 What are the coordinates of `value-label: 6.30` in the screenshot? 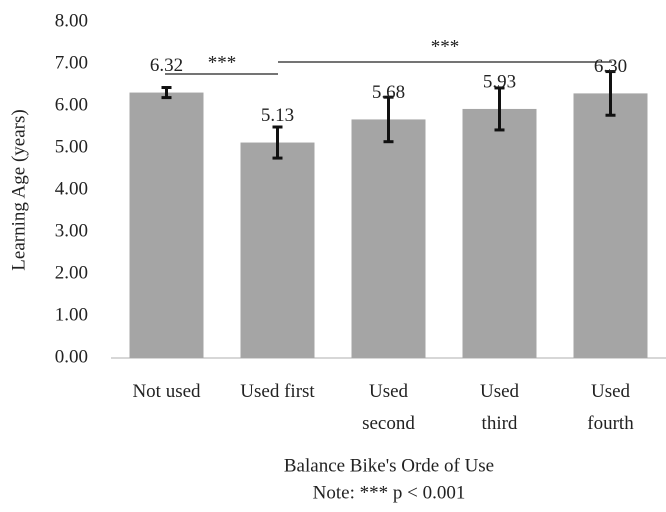 It's located at (610, 66).